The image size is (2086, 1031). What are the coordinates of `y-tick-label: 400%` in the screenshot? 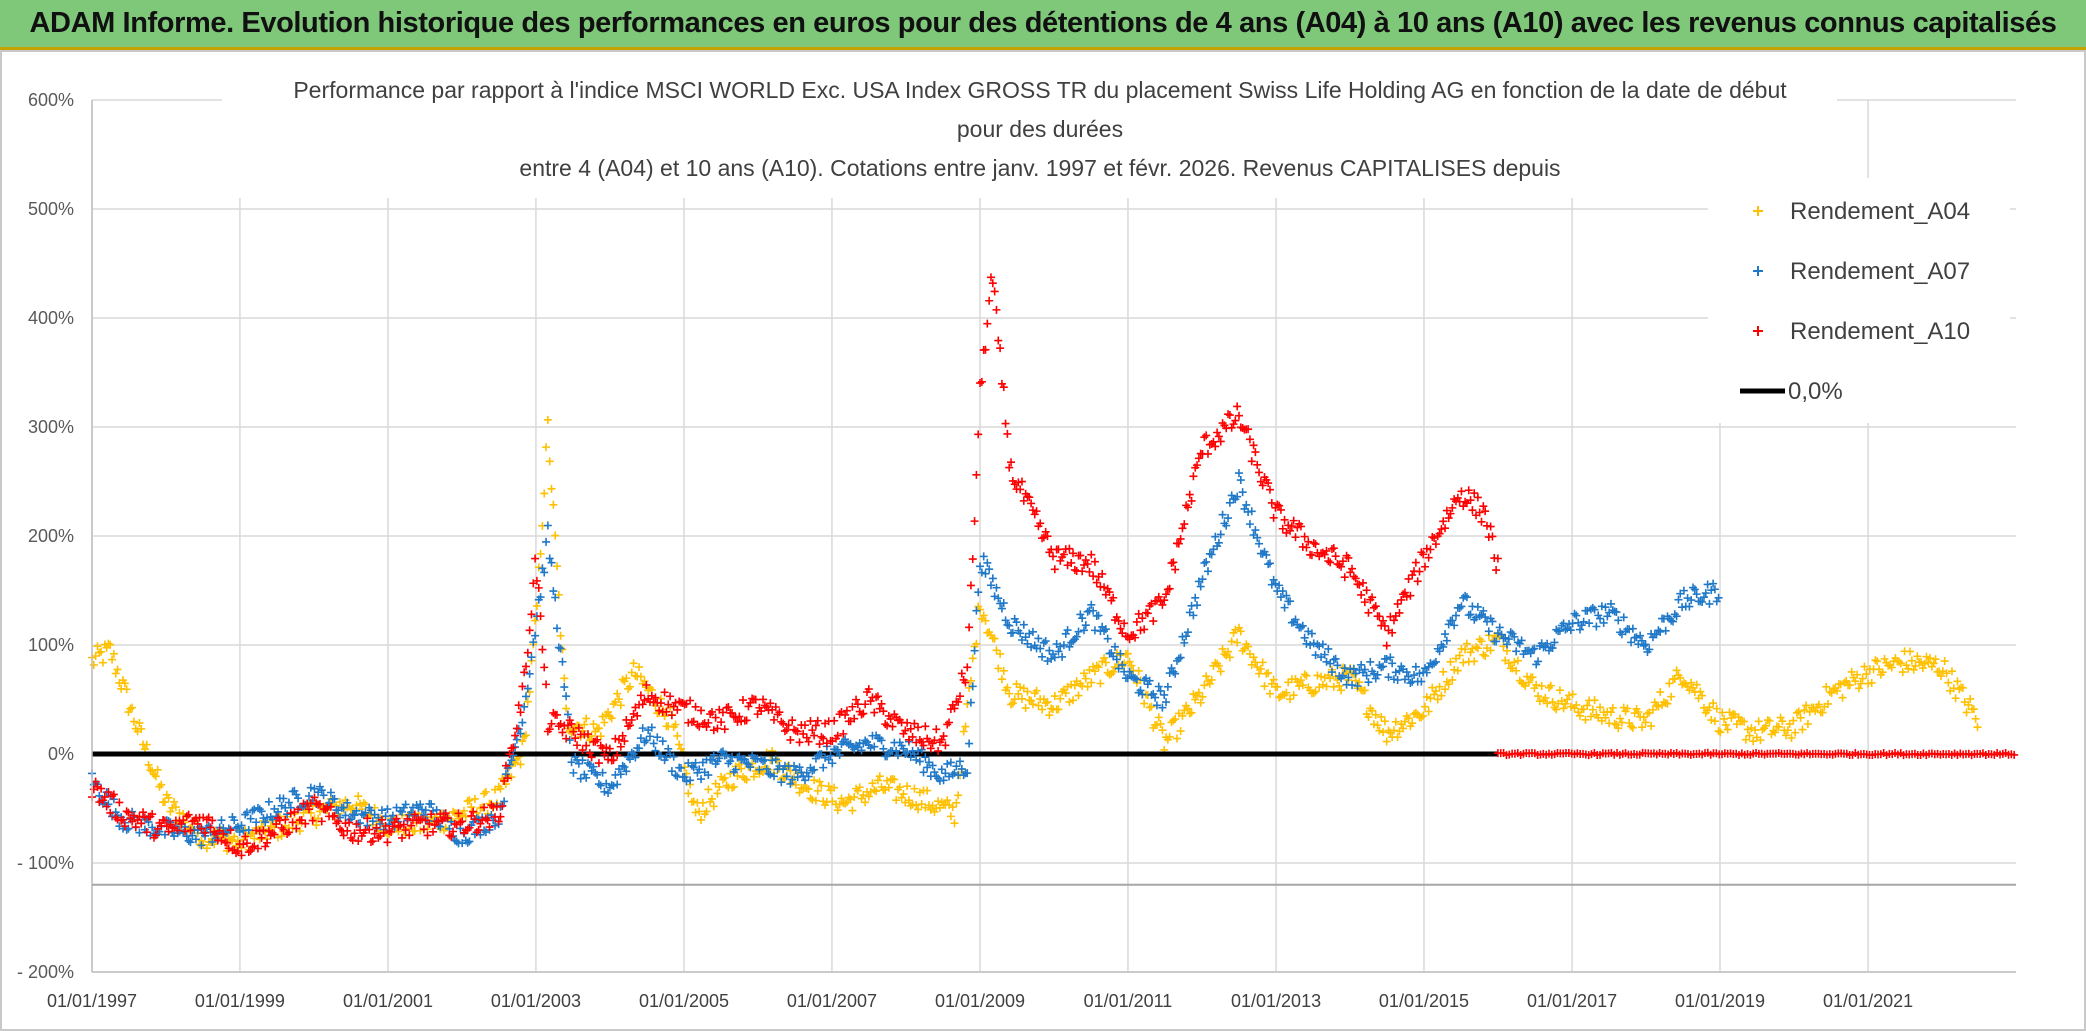 It's located at (51, 318).